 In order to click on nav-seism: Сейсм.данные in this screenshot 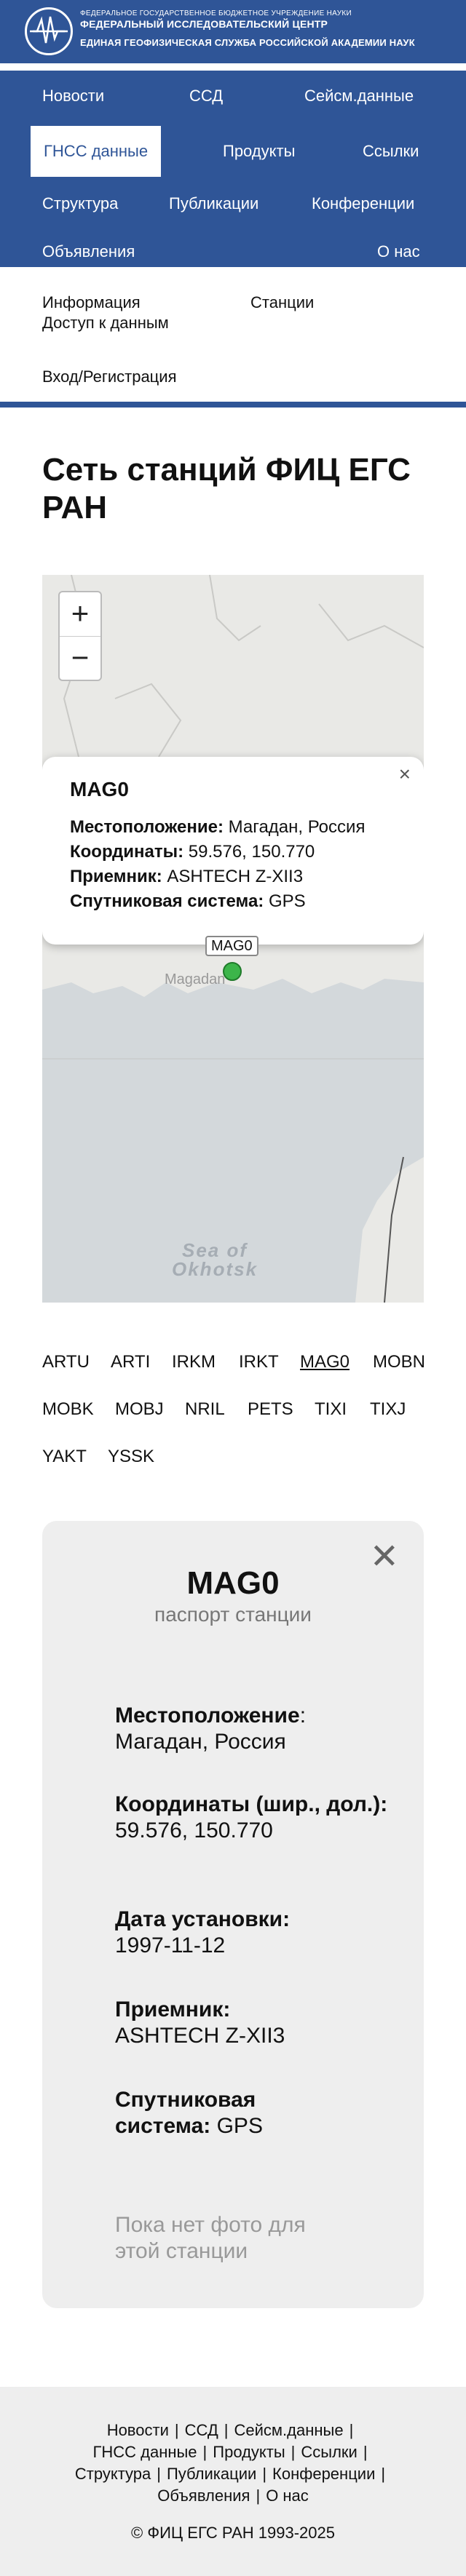, I will do `click(359, 96)`.